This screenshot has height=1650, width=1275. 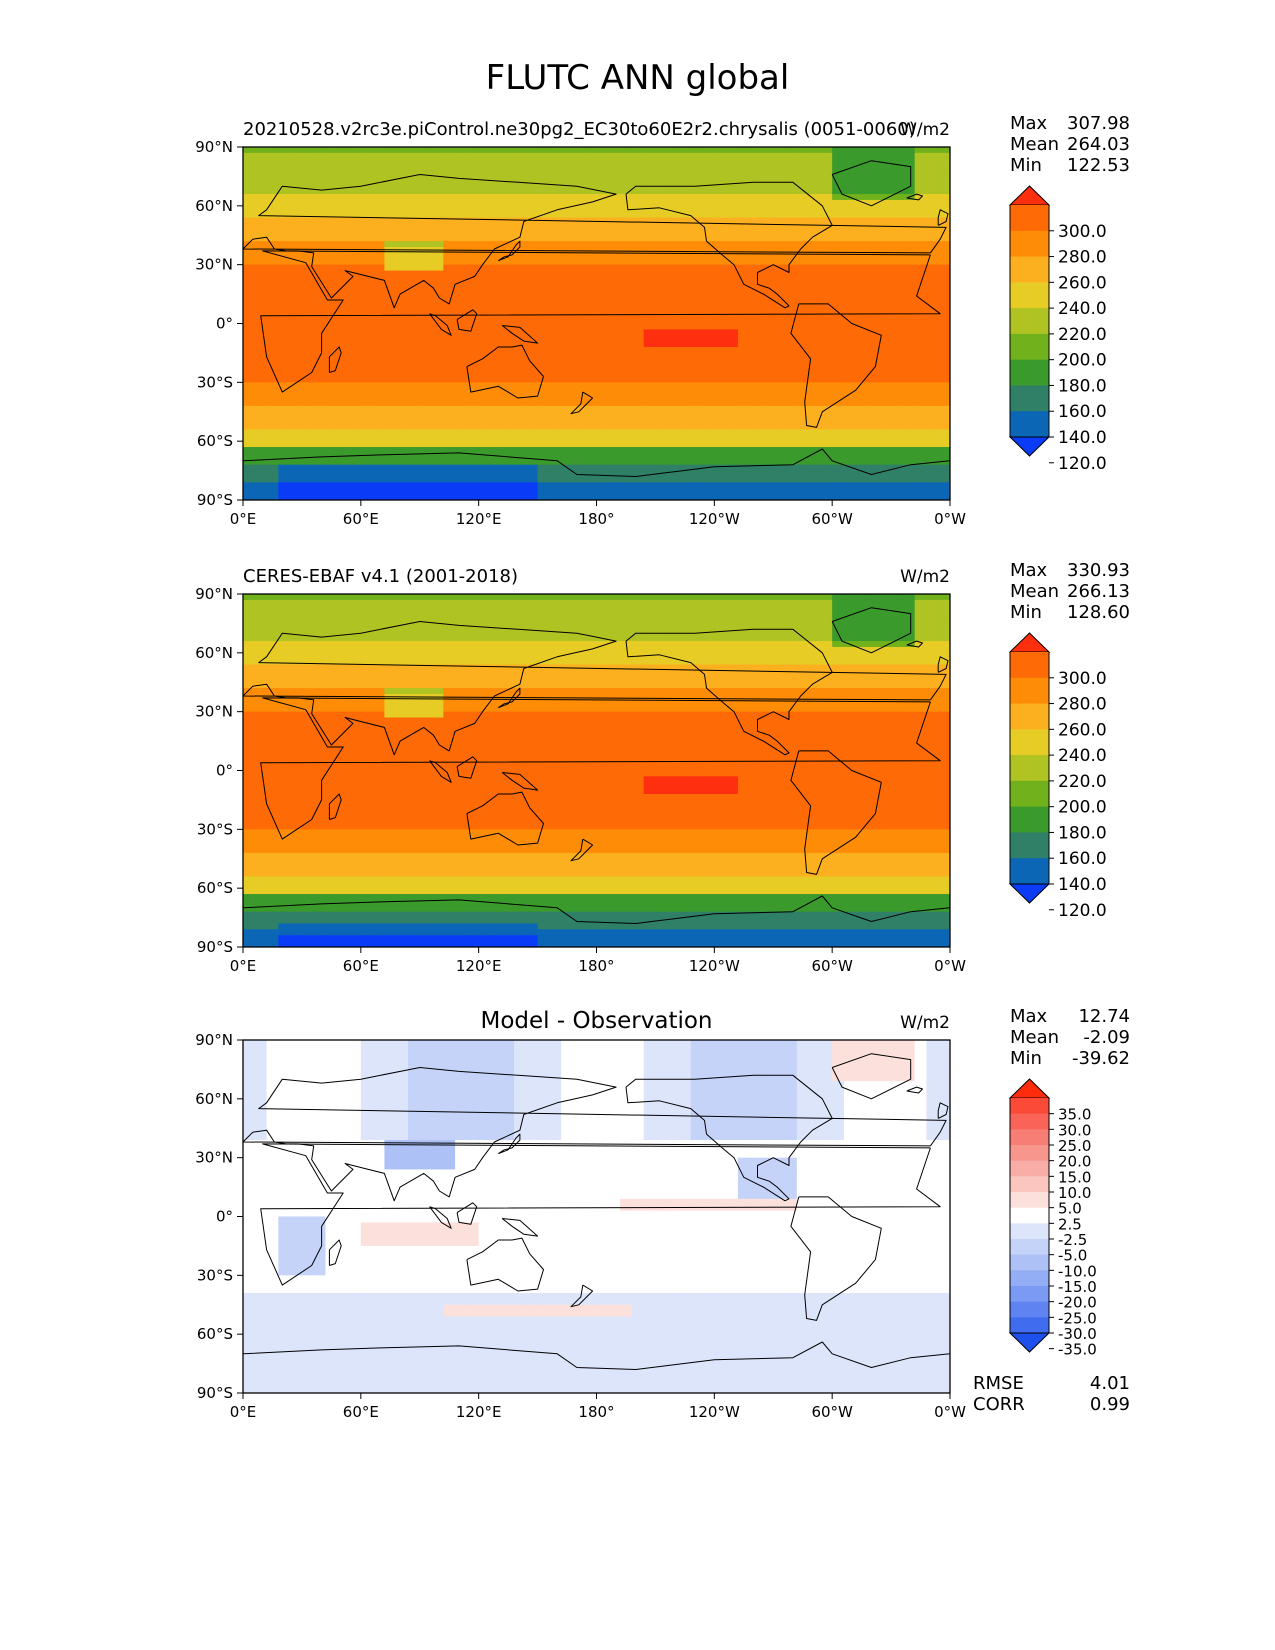 What do you see at coordinates (1098, 123) in the screenshot?
I see `stat-value-max: 307.98` at bounding box center [1098, 123].